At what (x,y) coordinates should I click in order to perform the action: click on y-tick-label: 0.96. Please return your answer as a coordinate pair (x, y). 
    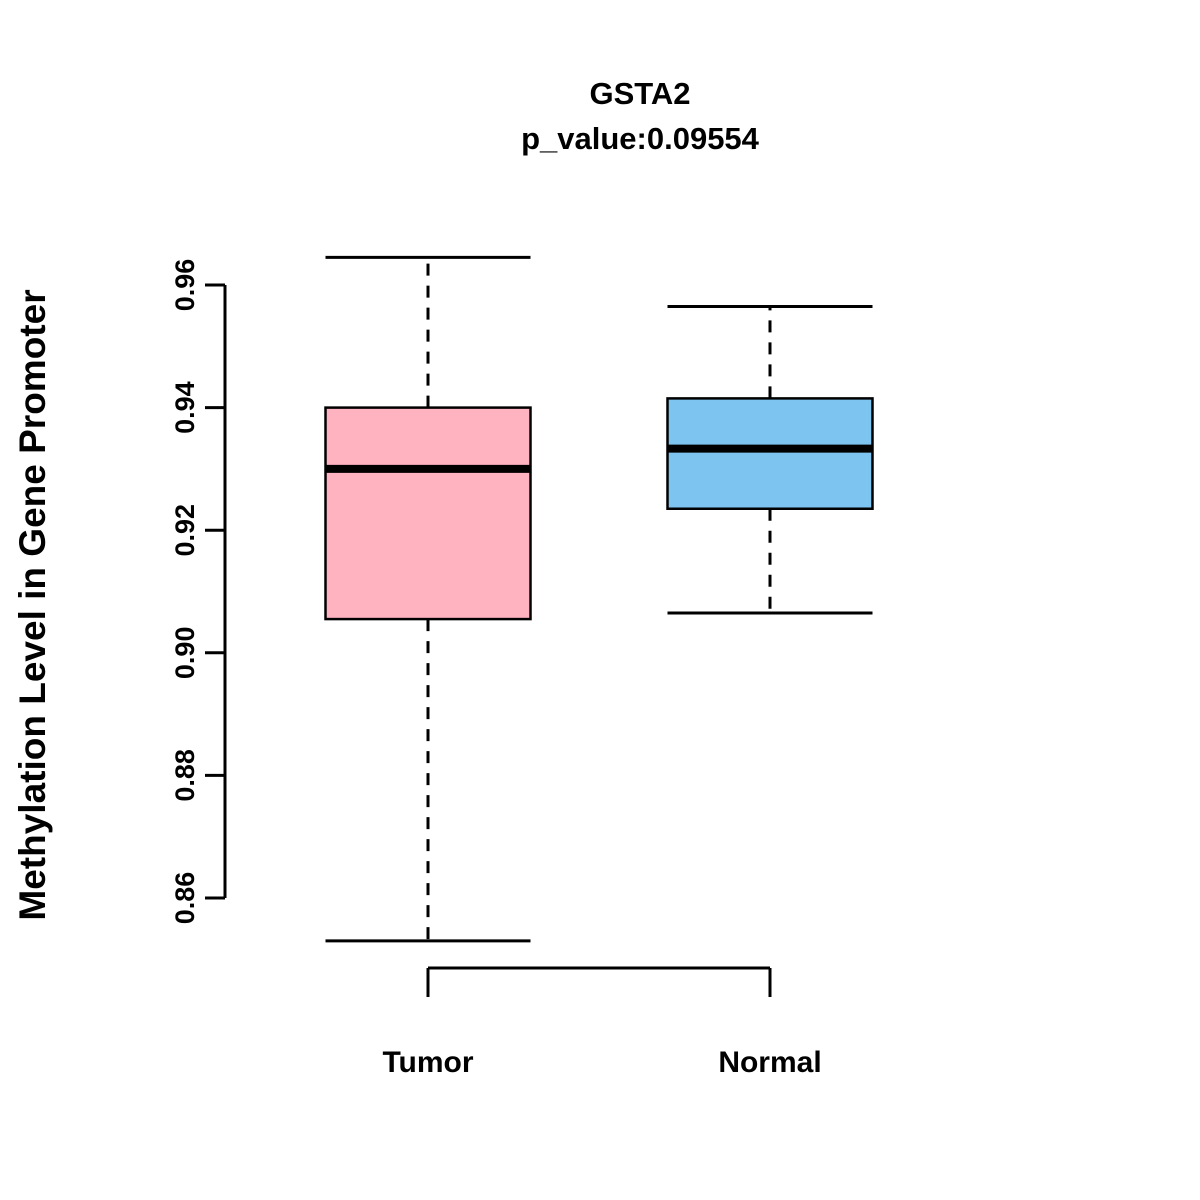
    Looking at the image, I should click on (185, 285).